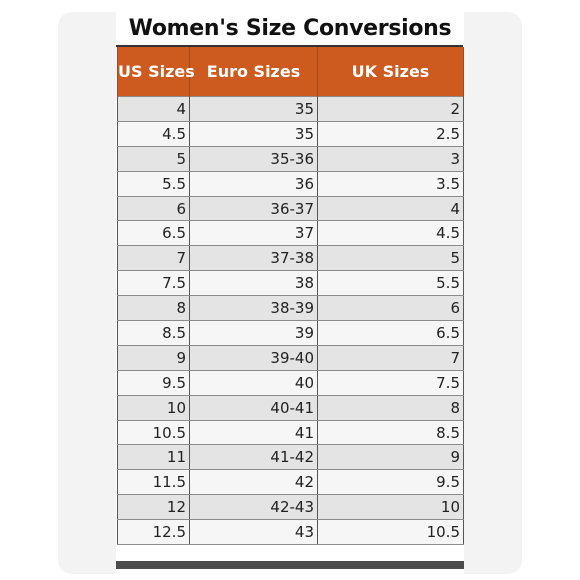 The height and width of the screenshot is (580, 580). Describe the element at coordinates (253, 457) in the screenshot. I see `cell-euro-size: 41-42` at that location.